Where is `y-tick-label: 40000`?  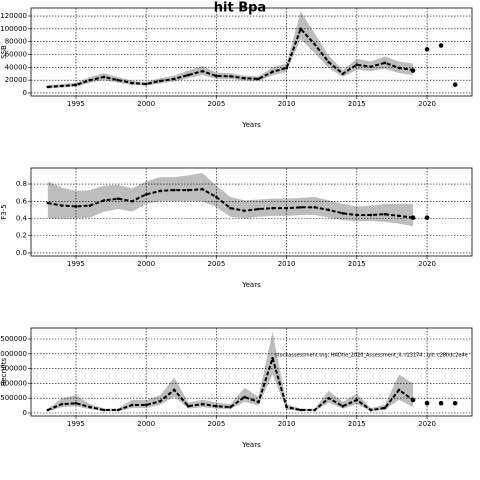 y-tick-label: 40000 is located at coordinates (16, 67).